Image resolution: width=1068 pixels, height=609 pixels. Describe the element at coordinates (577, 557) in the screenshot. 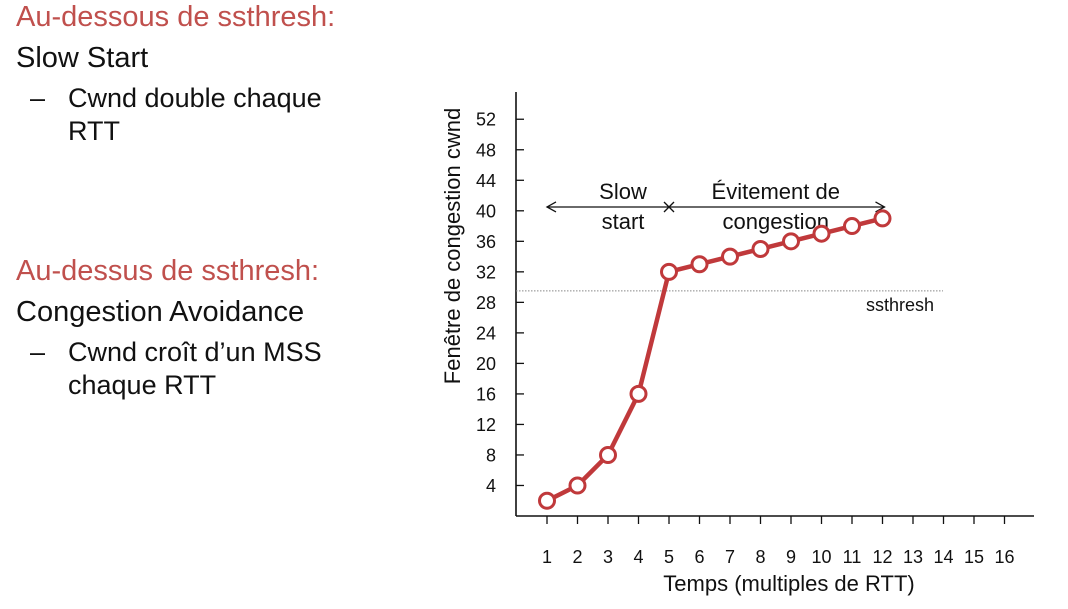

I see `x-tick-label: 2` at that location.